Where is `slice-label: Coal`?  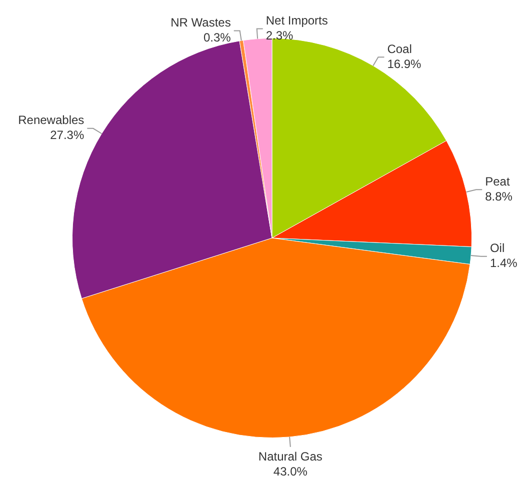 slice-label: Coal is located at coordinates (399, 49).